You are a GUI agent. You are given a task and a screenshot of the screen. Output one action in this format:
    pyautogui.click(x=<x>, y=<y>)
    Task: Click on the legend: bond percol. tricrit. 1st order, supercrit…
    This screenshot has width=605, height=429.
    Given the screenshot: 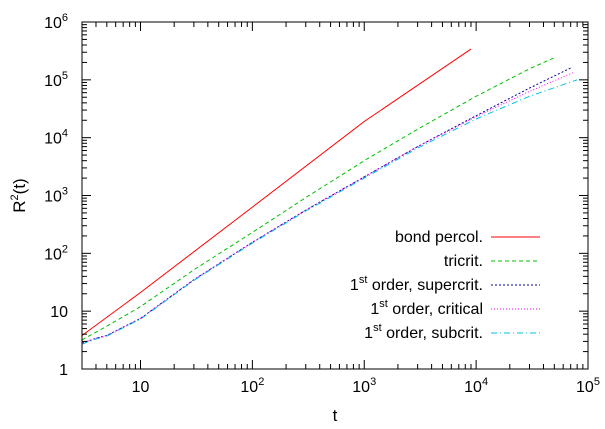 What is the action you would take?
    pyautogui.click(x=445, y=285)
    